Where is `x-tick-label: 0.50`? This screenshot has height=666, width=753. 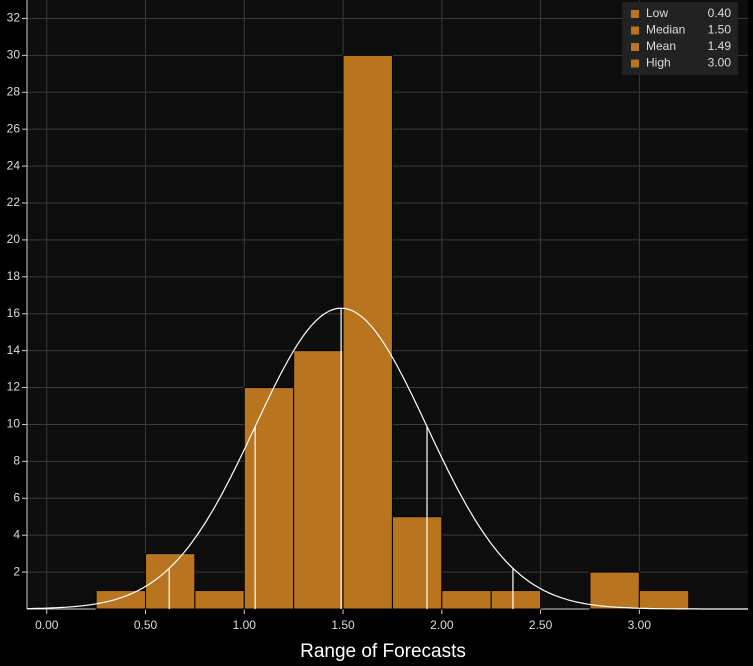 x-tick-label: 0.50 is located at coordinates (146, 625).